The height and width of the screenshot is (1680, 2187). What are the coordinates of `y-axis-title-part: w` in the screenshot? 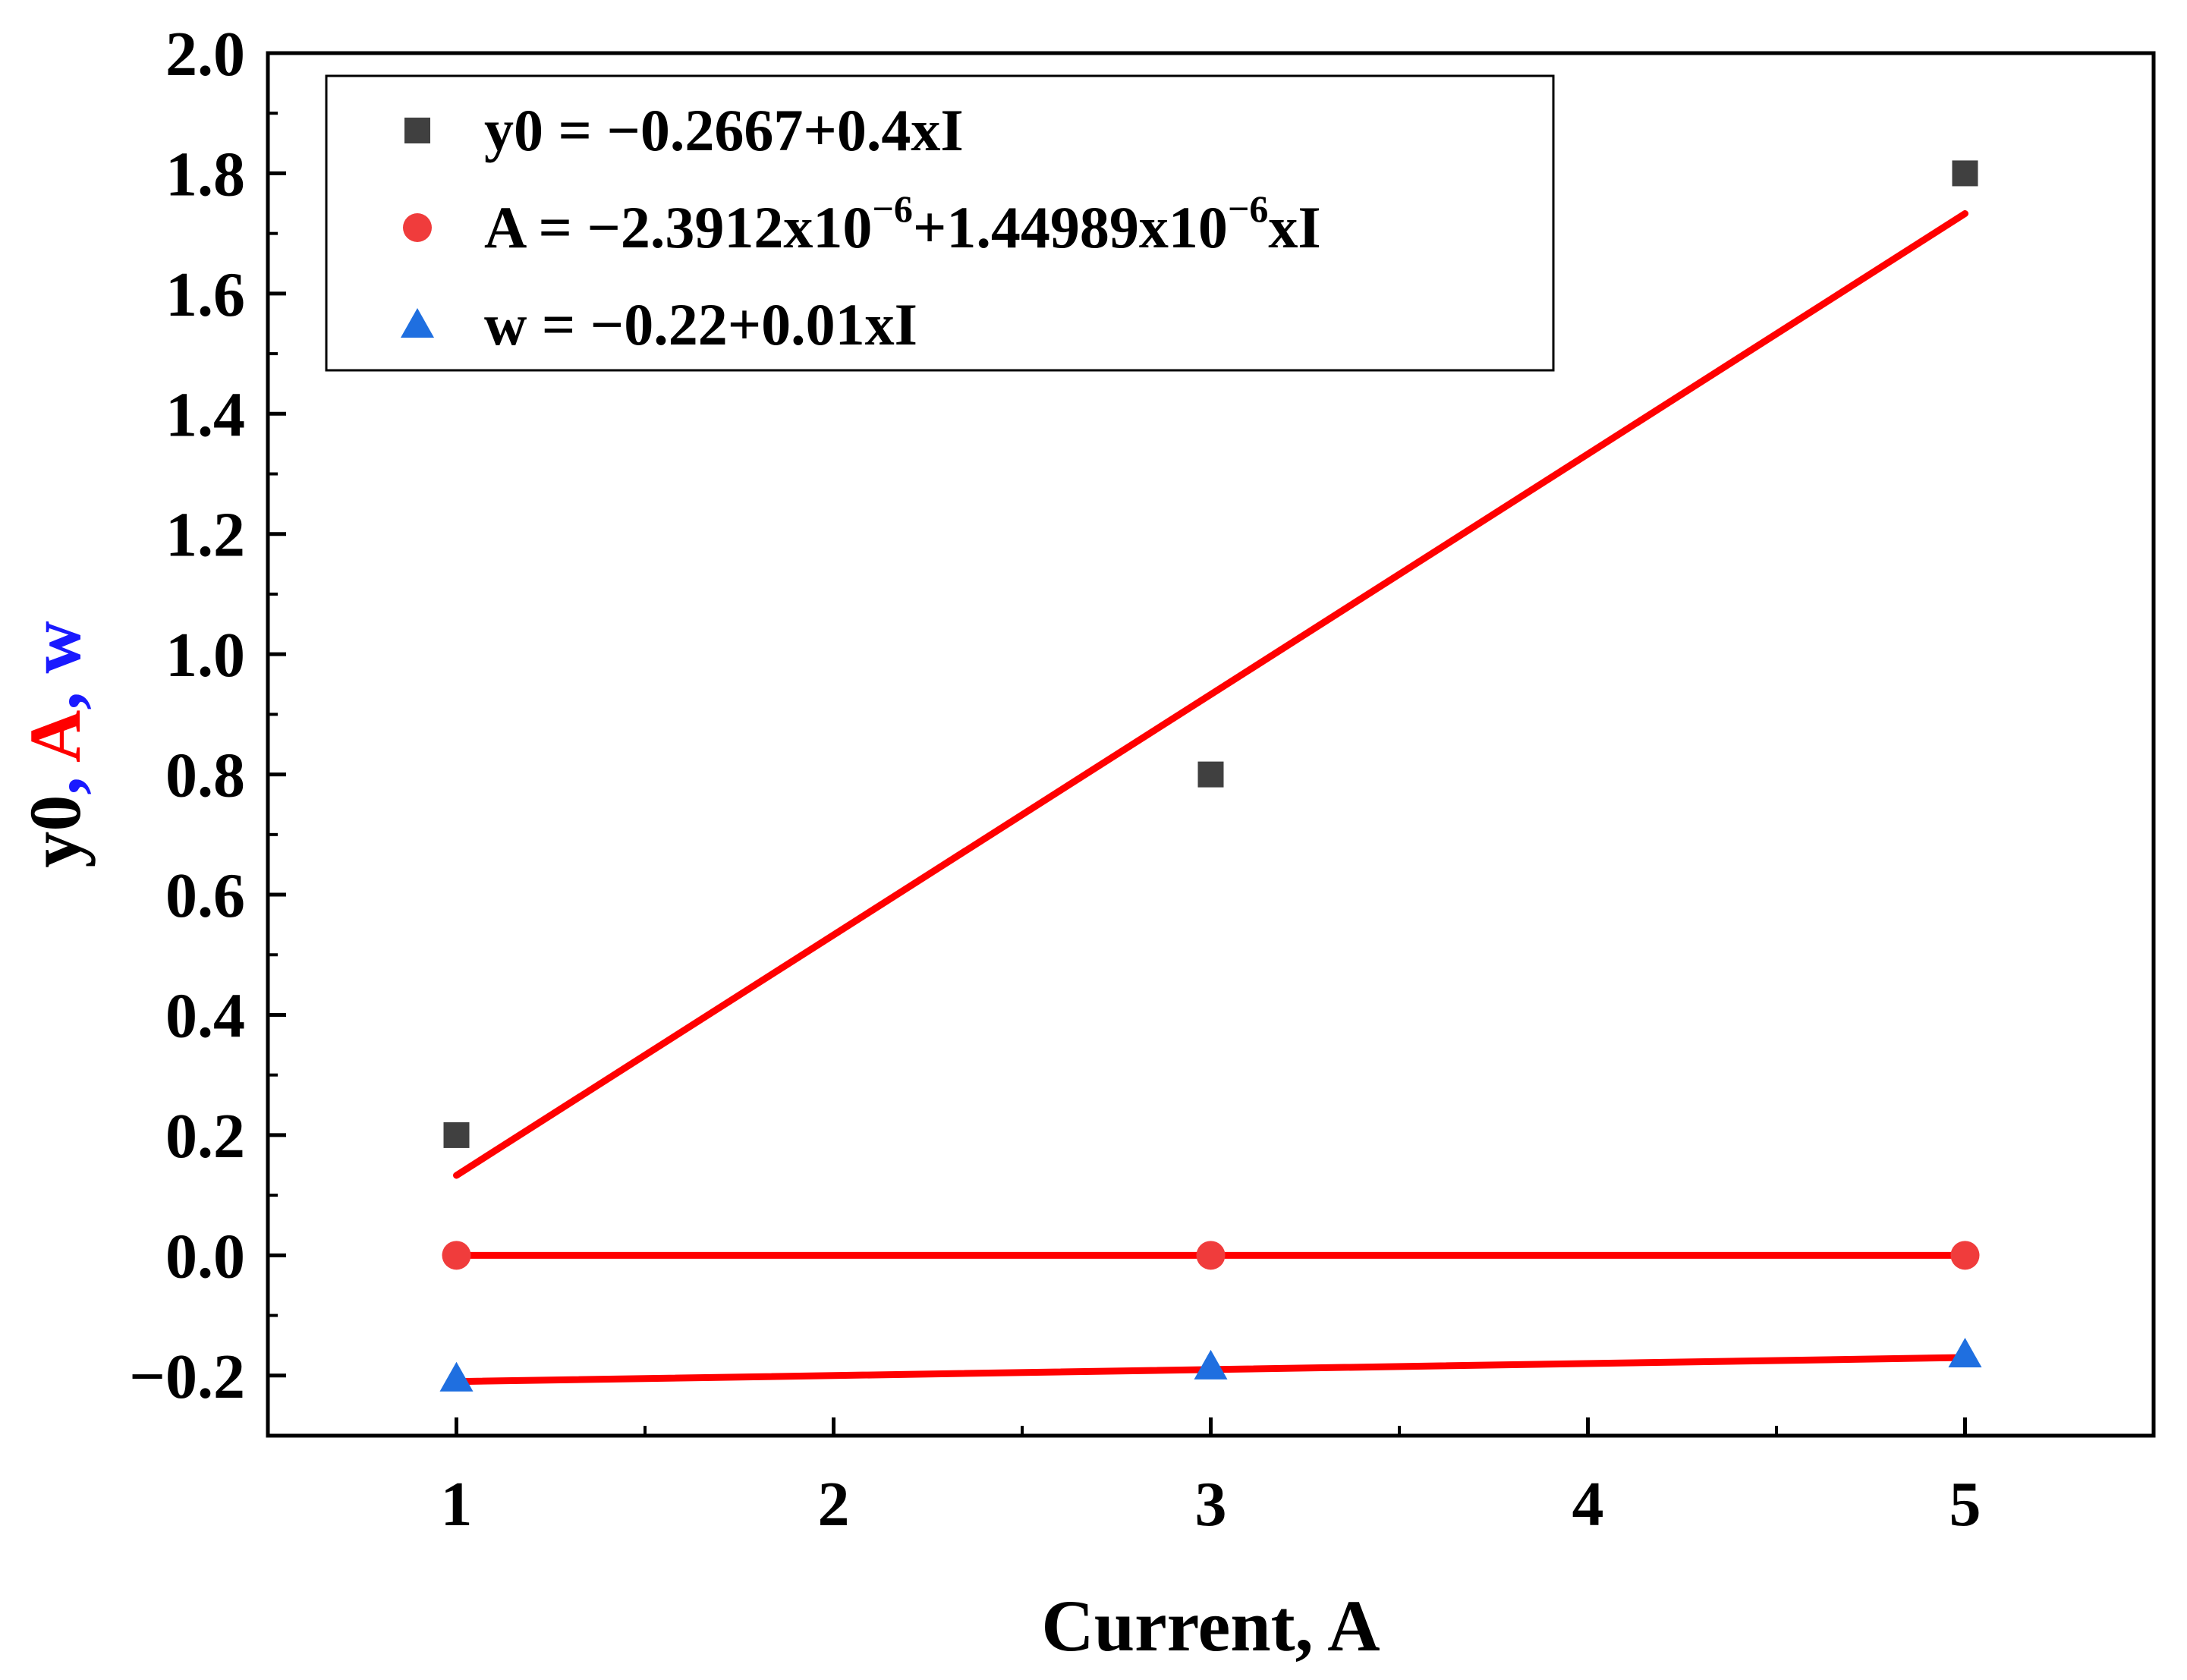 It's located at (55, 647).